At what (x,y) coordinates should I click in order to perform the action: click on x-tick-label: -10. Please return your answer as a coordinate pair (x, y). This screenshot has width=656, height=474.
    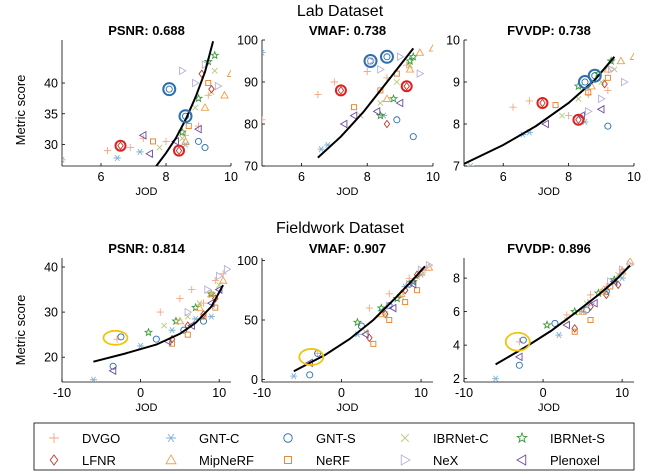
    Looking at the image, I should click on (262, 393).